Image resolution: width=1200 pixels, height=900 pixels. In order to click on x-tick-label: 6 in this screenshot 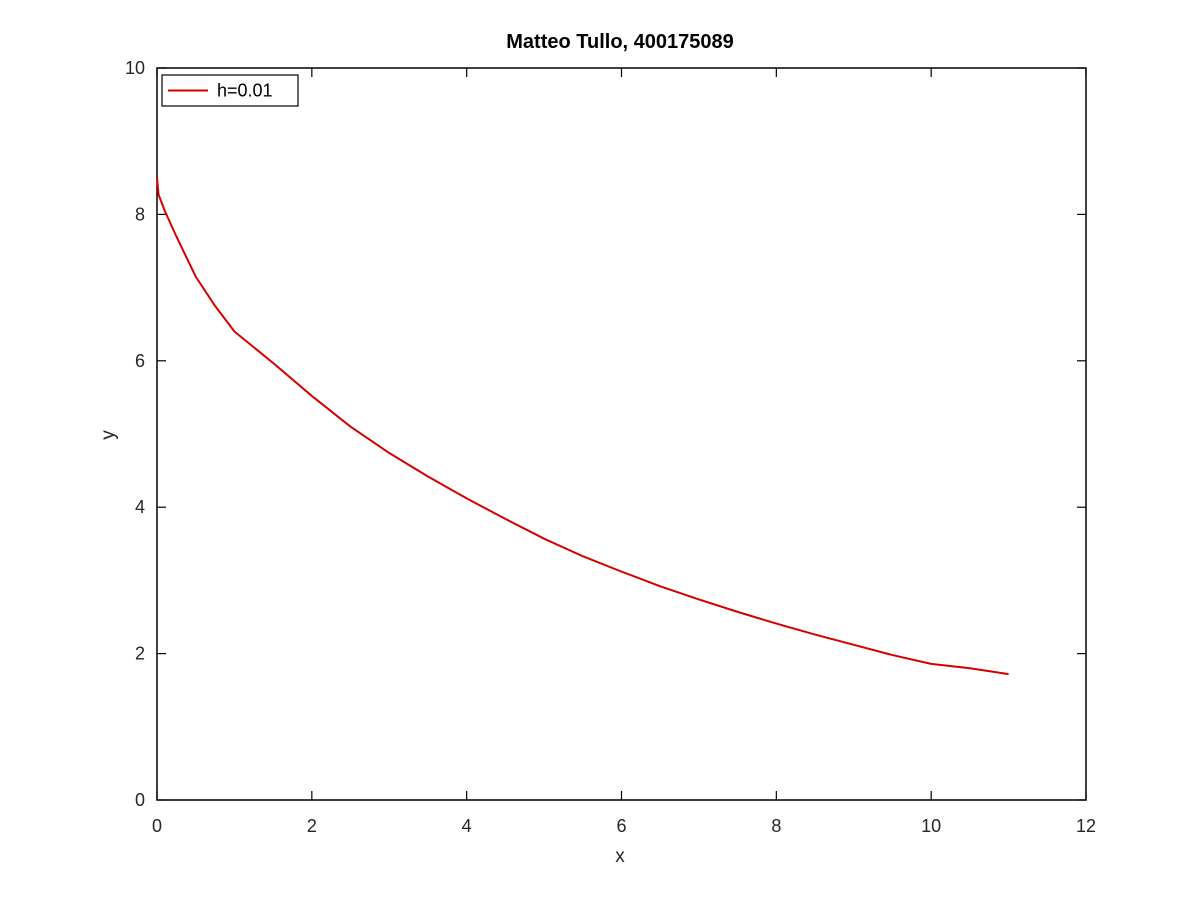, I will do `click(621, 826)`.